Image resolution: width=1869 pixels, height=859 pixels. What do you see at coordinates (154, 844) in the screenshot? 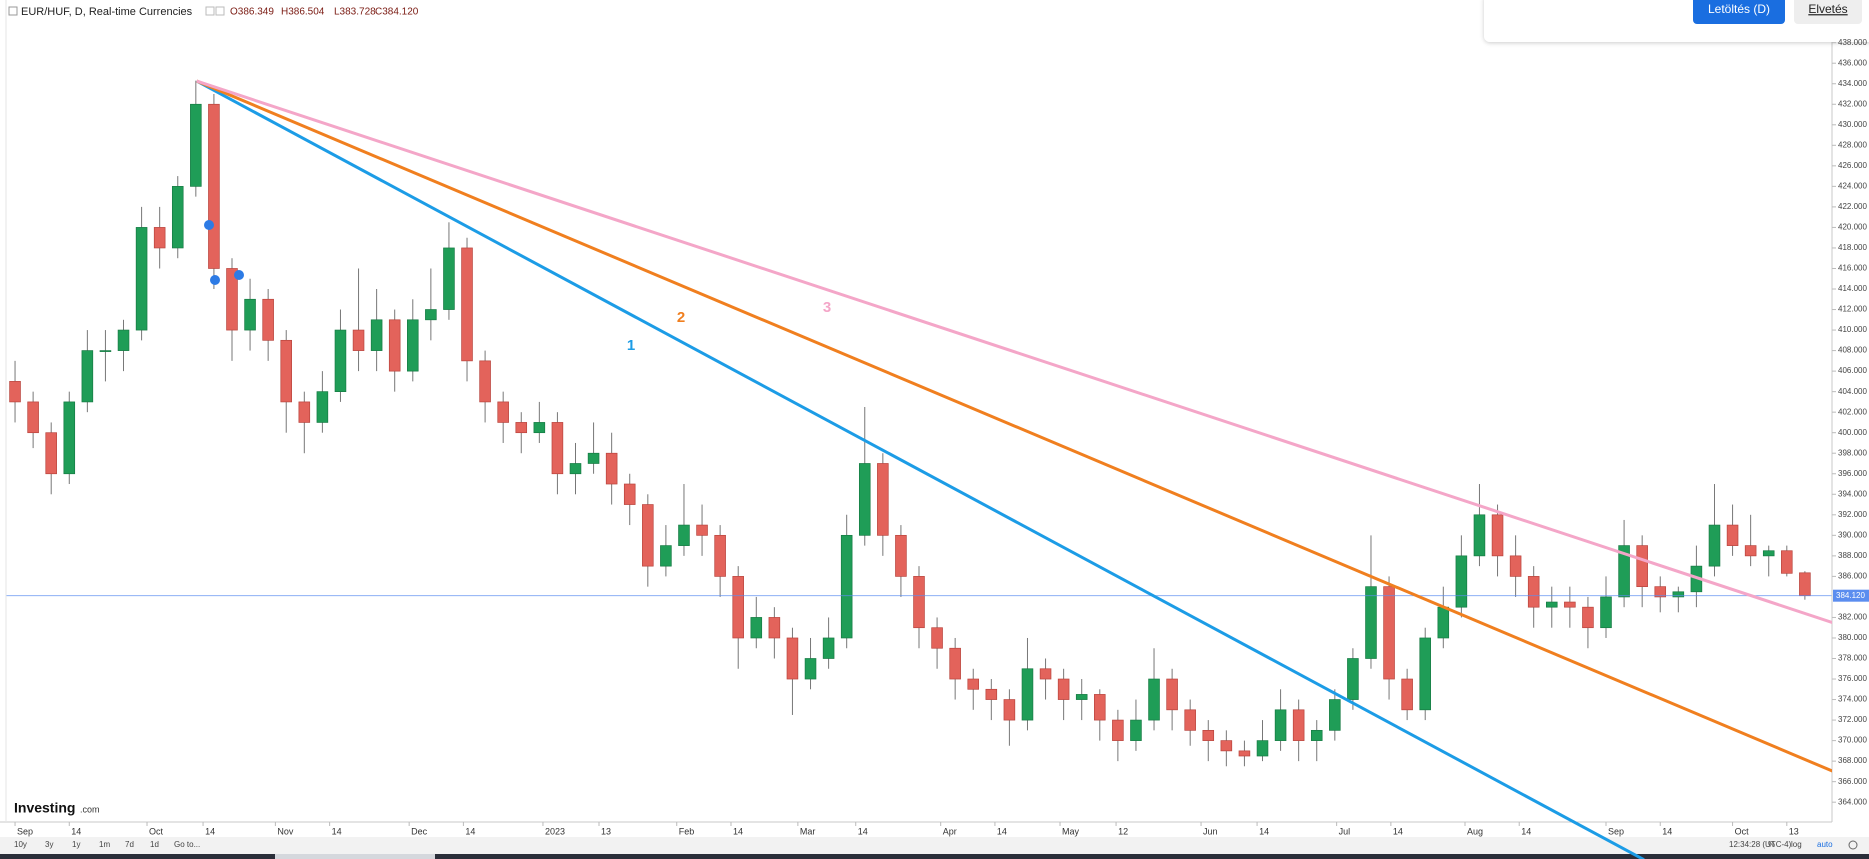
I see `range-button: 1d` at bounding box center [154, 844].